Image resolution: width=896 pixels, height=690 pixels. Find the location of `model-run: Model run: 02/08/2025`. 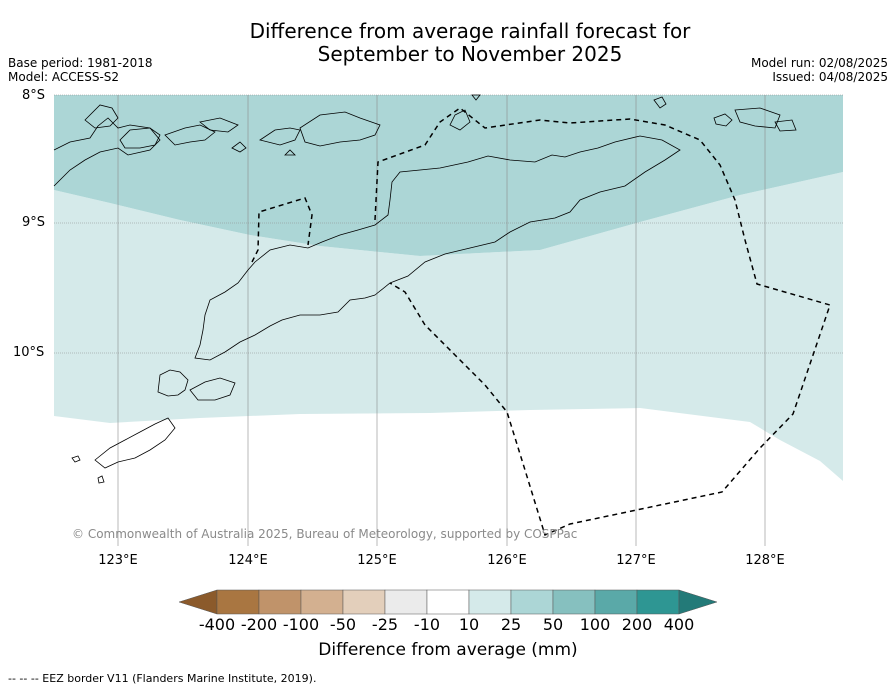

model-run: Model run: 02/08/2025 is located at coordinates (819, 63).